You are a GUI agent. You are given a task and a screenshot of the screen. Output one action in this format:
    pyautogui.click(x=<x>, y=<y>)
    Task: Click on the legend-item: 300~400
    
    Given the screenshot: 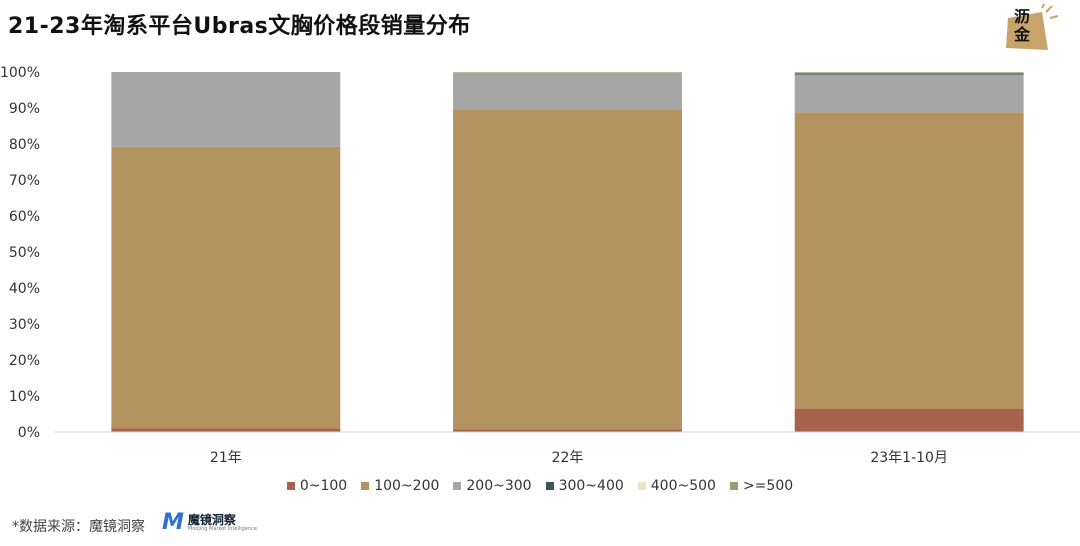 What is the action you would take?
    pyautogui.click(x=584, y=486)
    